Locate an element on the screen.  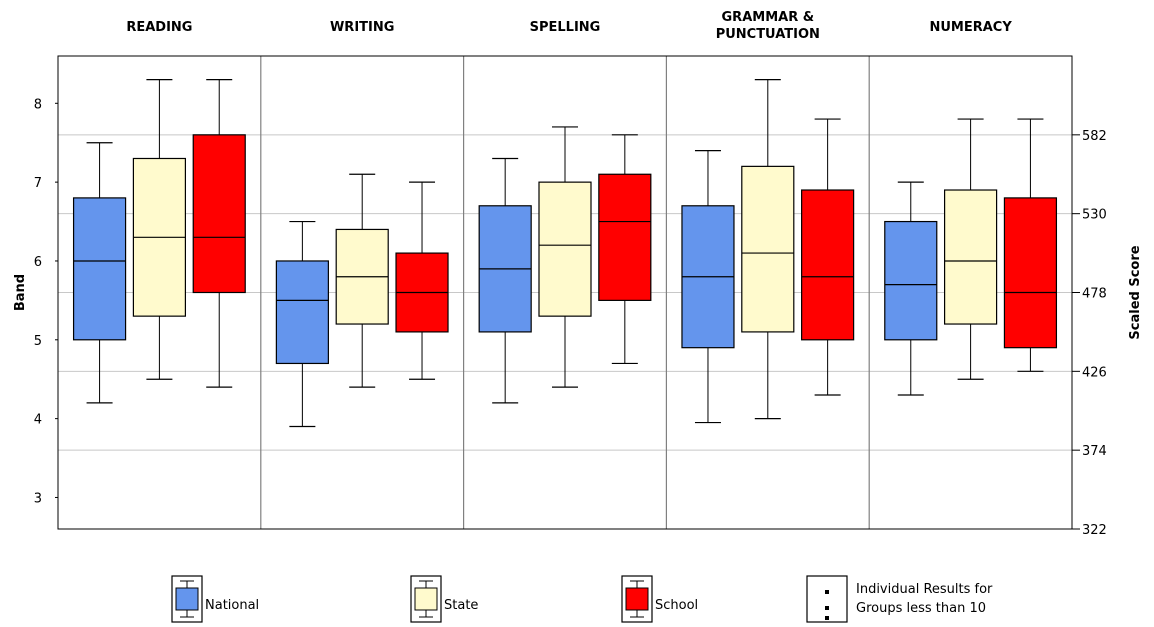
panel-header: NUMERACY is located at coordinates (970, 27).